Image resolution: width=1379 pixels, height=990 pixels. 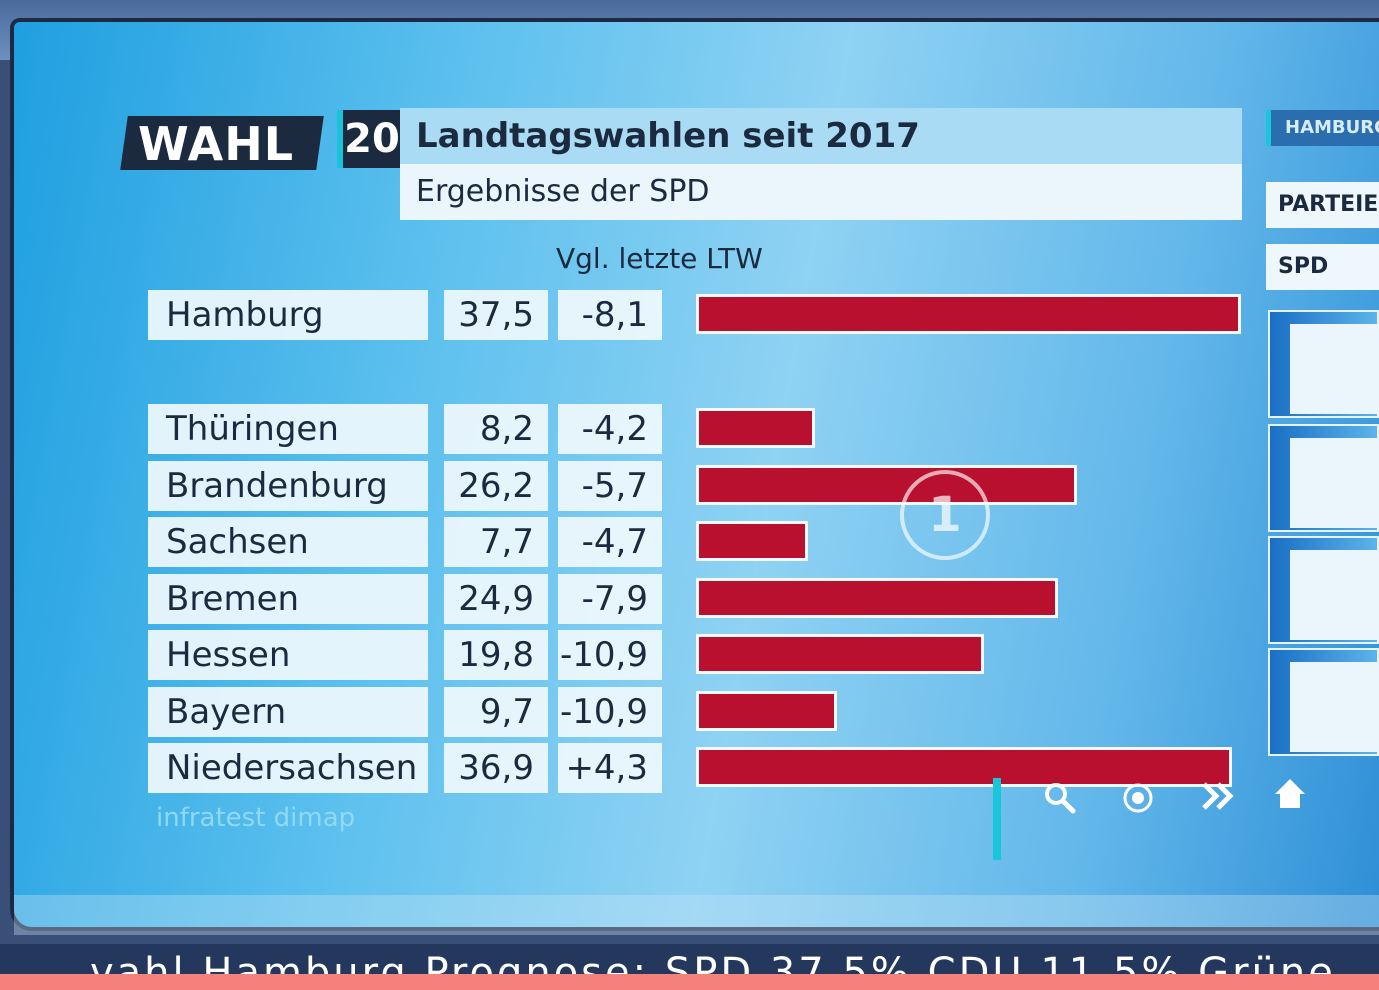 What do you see at coordinates (216, 144) in the screenshot?
I see `logo-text: WAHL` at bounding box center [216, 144].